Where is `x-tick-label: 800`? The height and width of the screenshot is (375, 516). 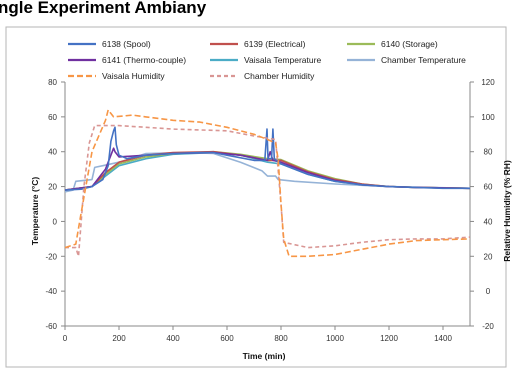 x-tick-label: 800 is located at coordinates (281, 338).